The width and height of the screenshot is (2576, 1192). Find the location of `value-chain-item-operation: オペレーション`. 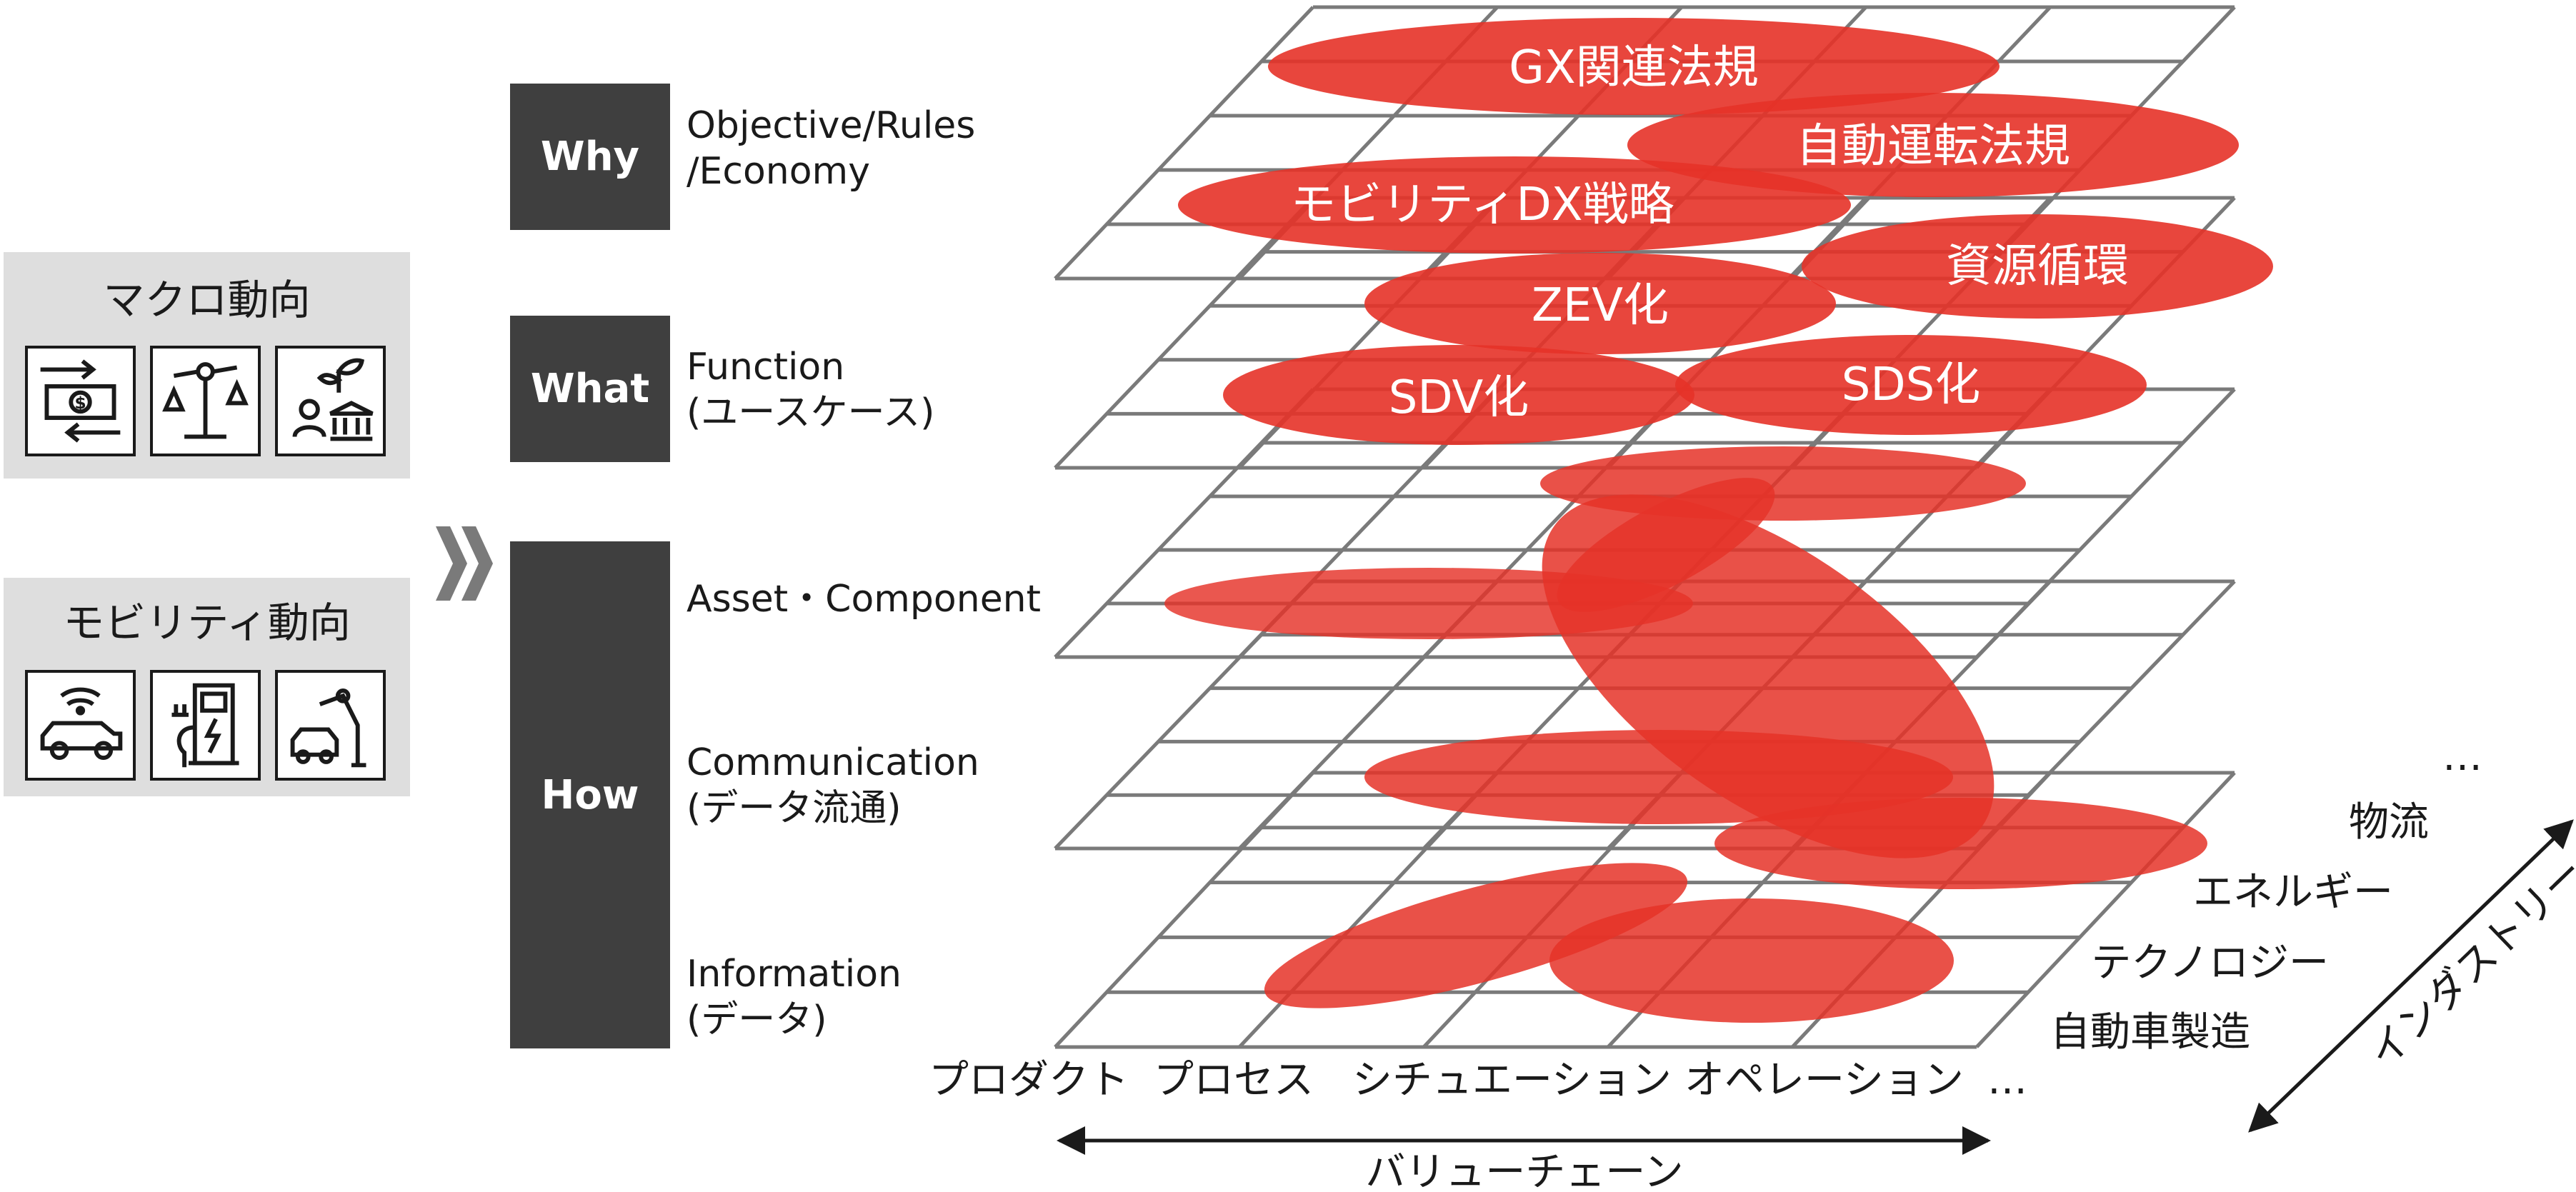

value-chain-item-operation: オペレーション is located at coordinates (1824, 1080).